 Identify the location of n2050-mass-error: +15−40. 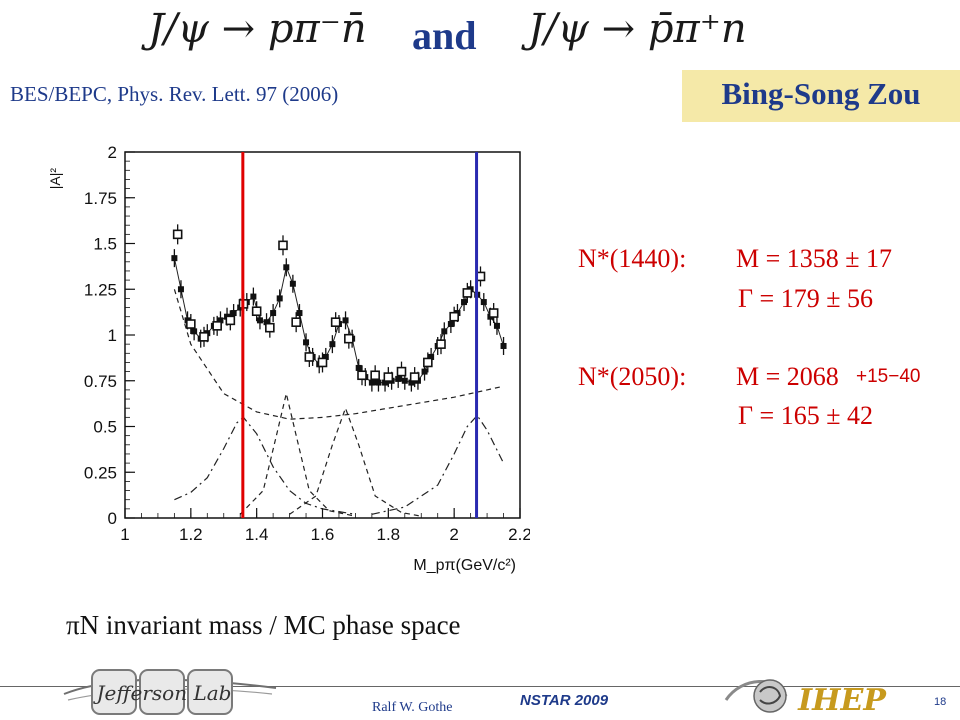
(888, 376).